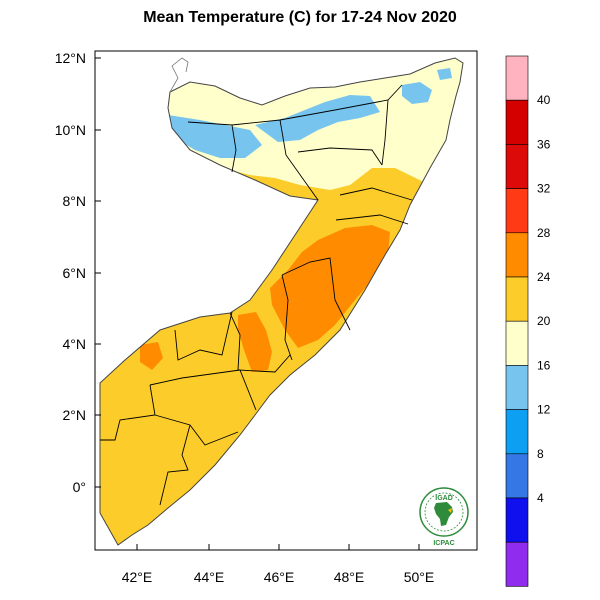 The image size is (600, 600). What do you see at coordinates (330, 286) in the screenshot?
I see `band-28-32-central` at bounding box center [330, 286].